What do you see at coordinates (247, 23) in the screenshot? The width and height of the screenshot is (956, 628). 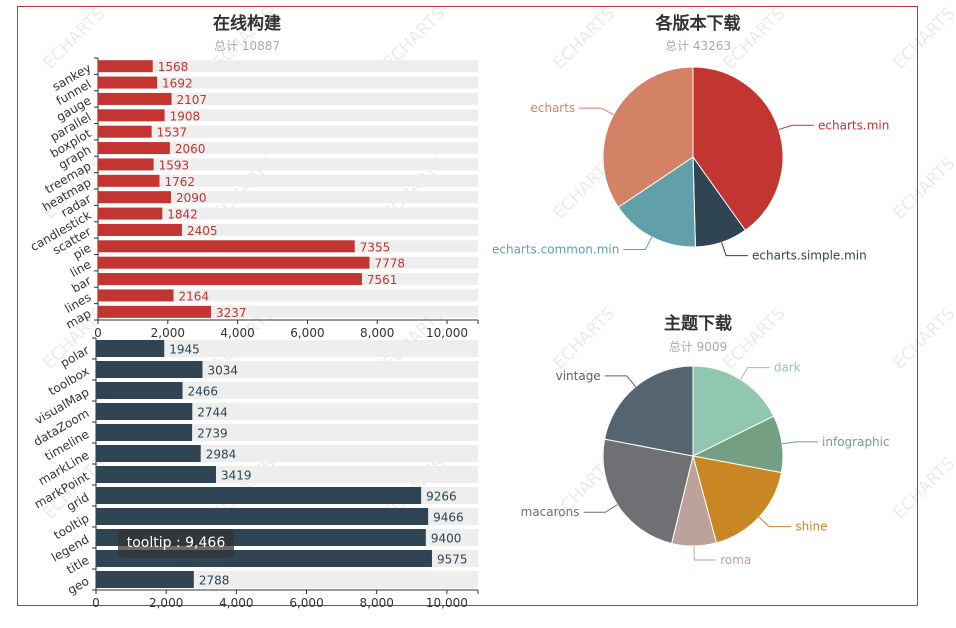 I see `bar-chart-title: 在线构建` at bounding box center [247, 23].